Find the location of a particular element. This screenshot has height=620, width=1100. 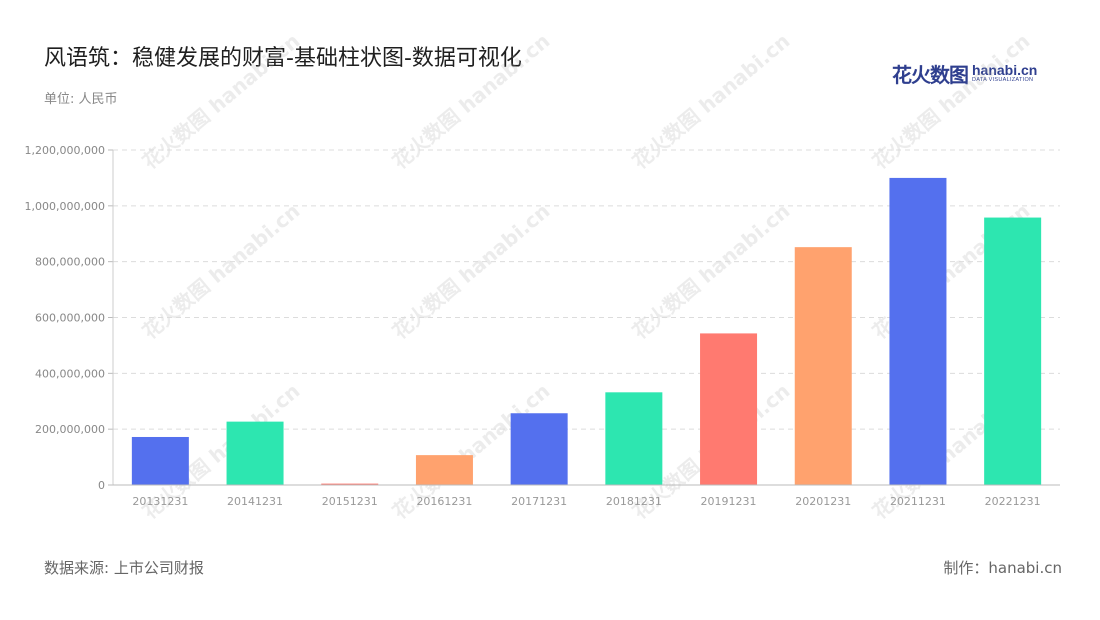

brand-logo: 花火数图 hanabi.cn DATA VISUALIZATION is located at coordinates (964, 73).